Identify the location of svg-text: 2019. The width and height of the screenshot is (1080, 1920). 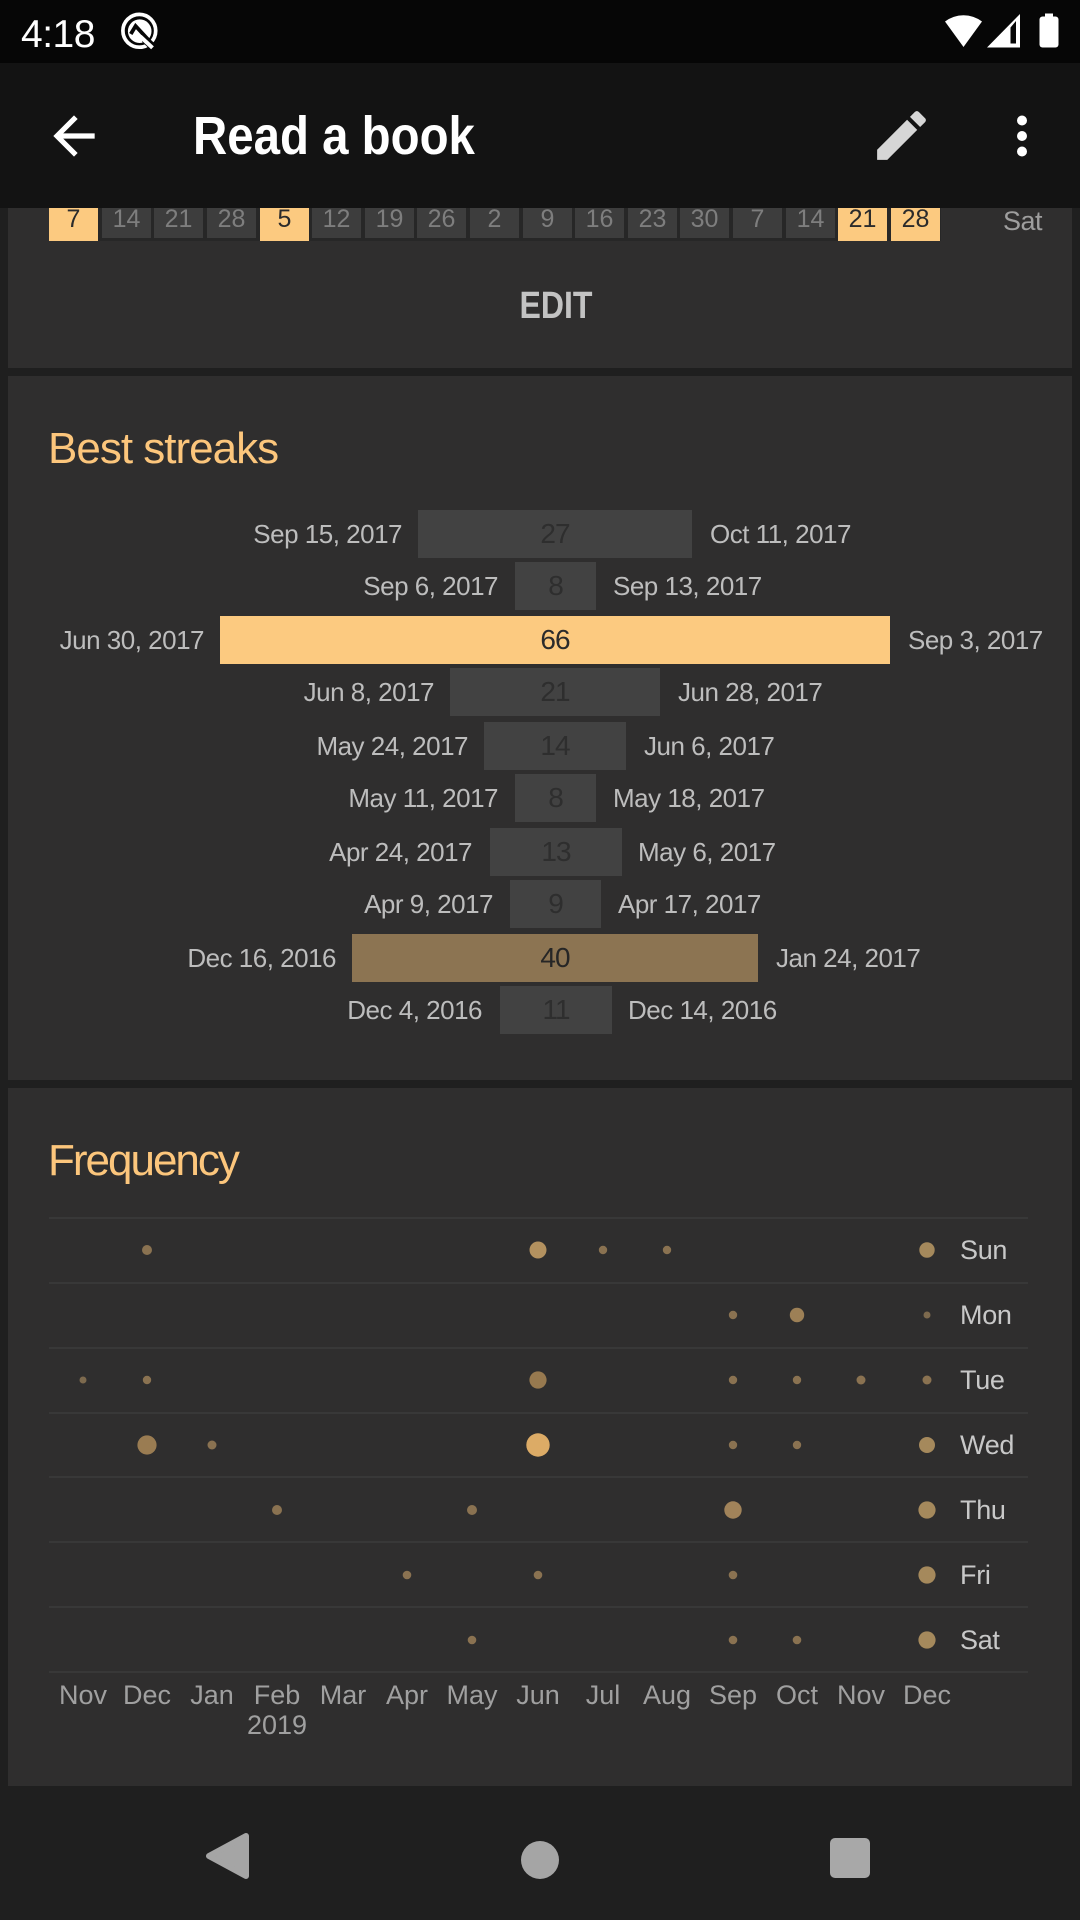
(277, 1725).